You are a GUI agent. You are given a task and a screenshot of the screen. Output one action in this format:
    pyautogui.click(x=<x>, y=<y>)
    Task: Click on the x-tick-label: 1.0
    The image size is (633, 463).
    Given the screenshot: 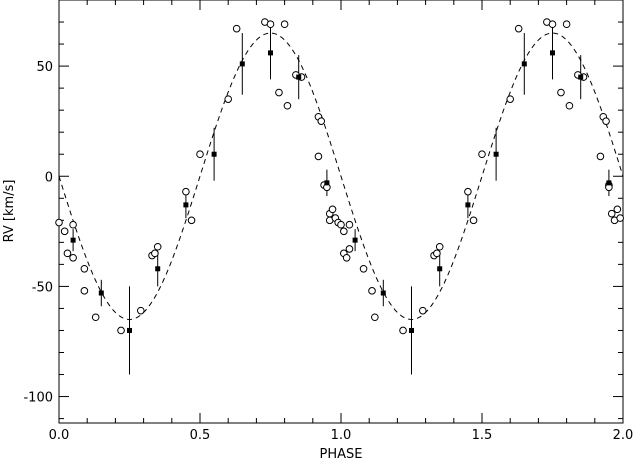 What is the action you would take?
    pyautogui.click(x=341, y=435)
    